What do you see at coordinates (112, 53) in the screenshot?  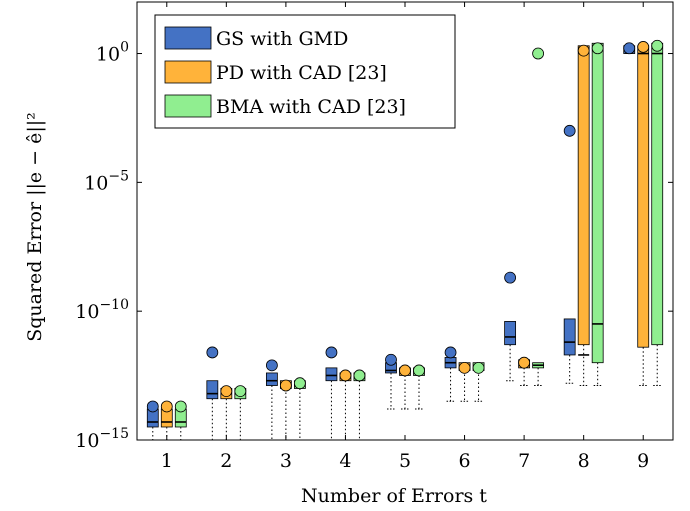 I see `y-tick-label: 10⁰` at bounding box center [112, 53].